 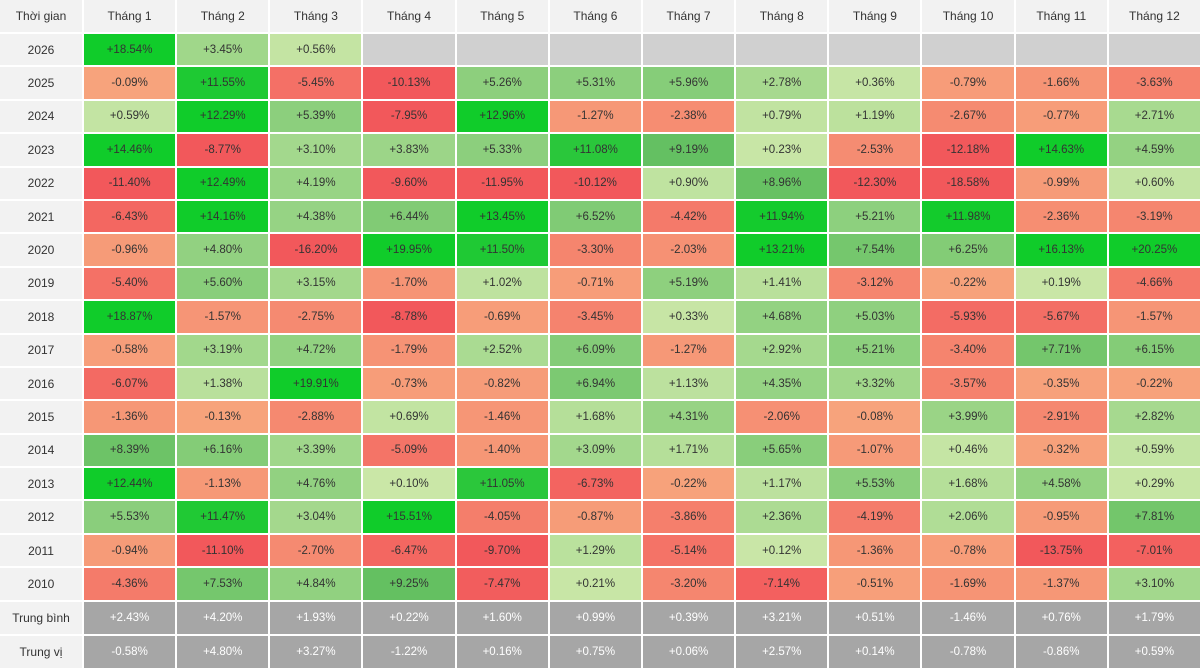 What do you see at coordinates (409, 550) in the screenshot?
I see `heatmap-cell: -6.47%` at bounding box center [409, 550].